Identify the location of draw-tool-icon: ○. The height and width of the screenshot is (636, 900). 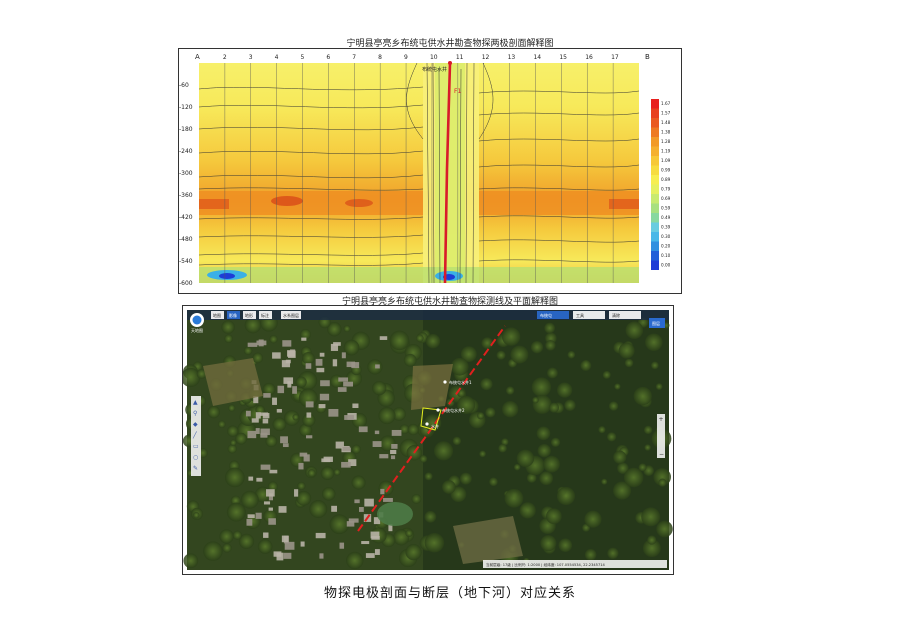
(195, 457).